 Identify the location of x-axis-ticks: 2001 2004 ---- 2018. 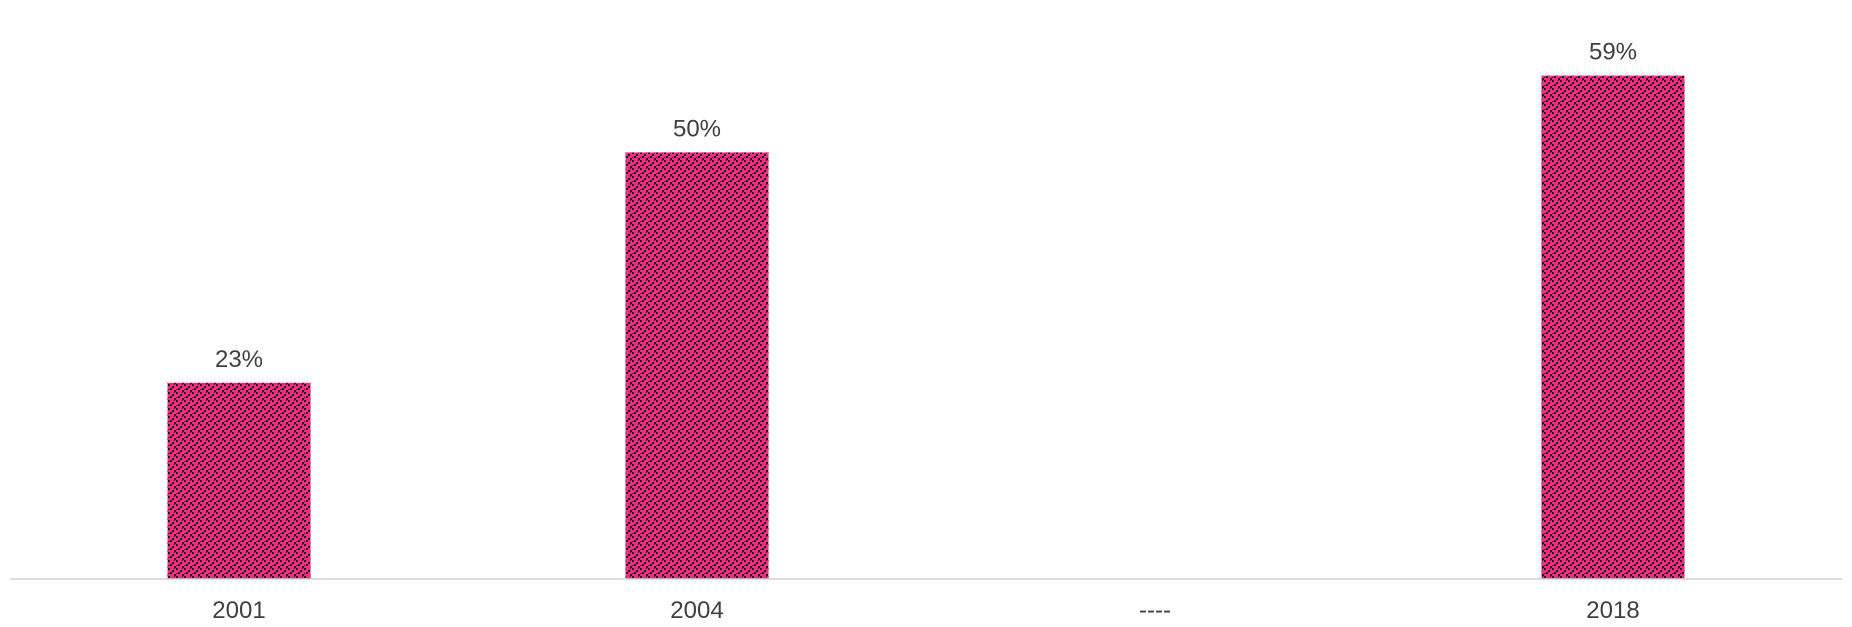
(925, 610).